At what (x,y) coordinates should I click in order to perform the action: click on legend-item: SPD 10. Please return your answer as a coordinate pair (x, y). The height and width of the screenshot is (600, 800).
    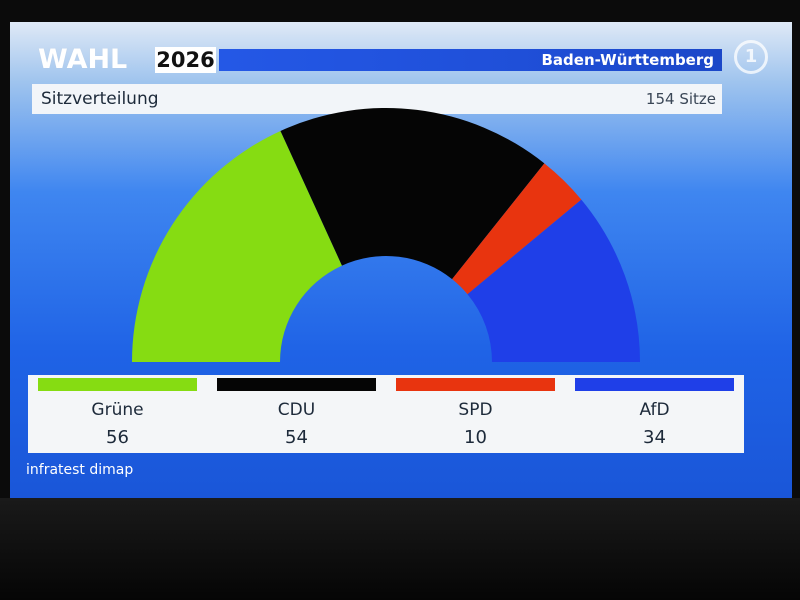
    Looking at the image, I should click on (475, 414).